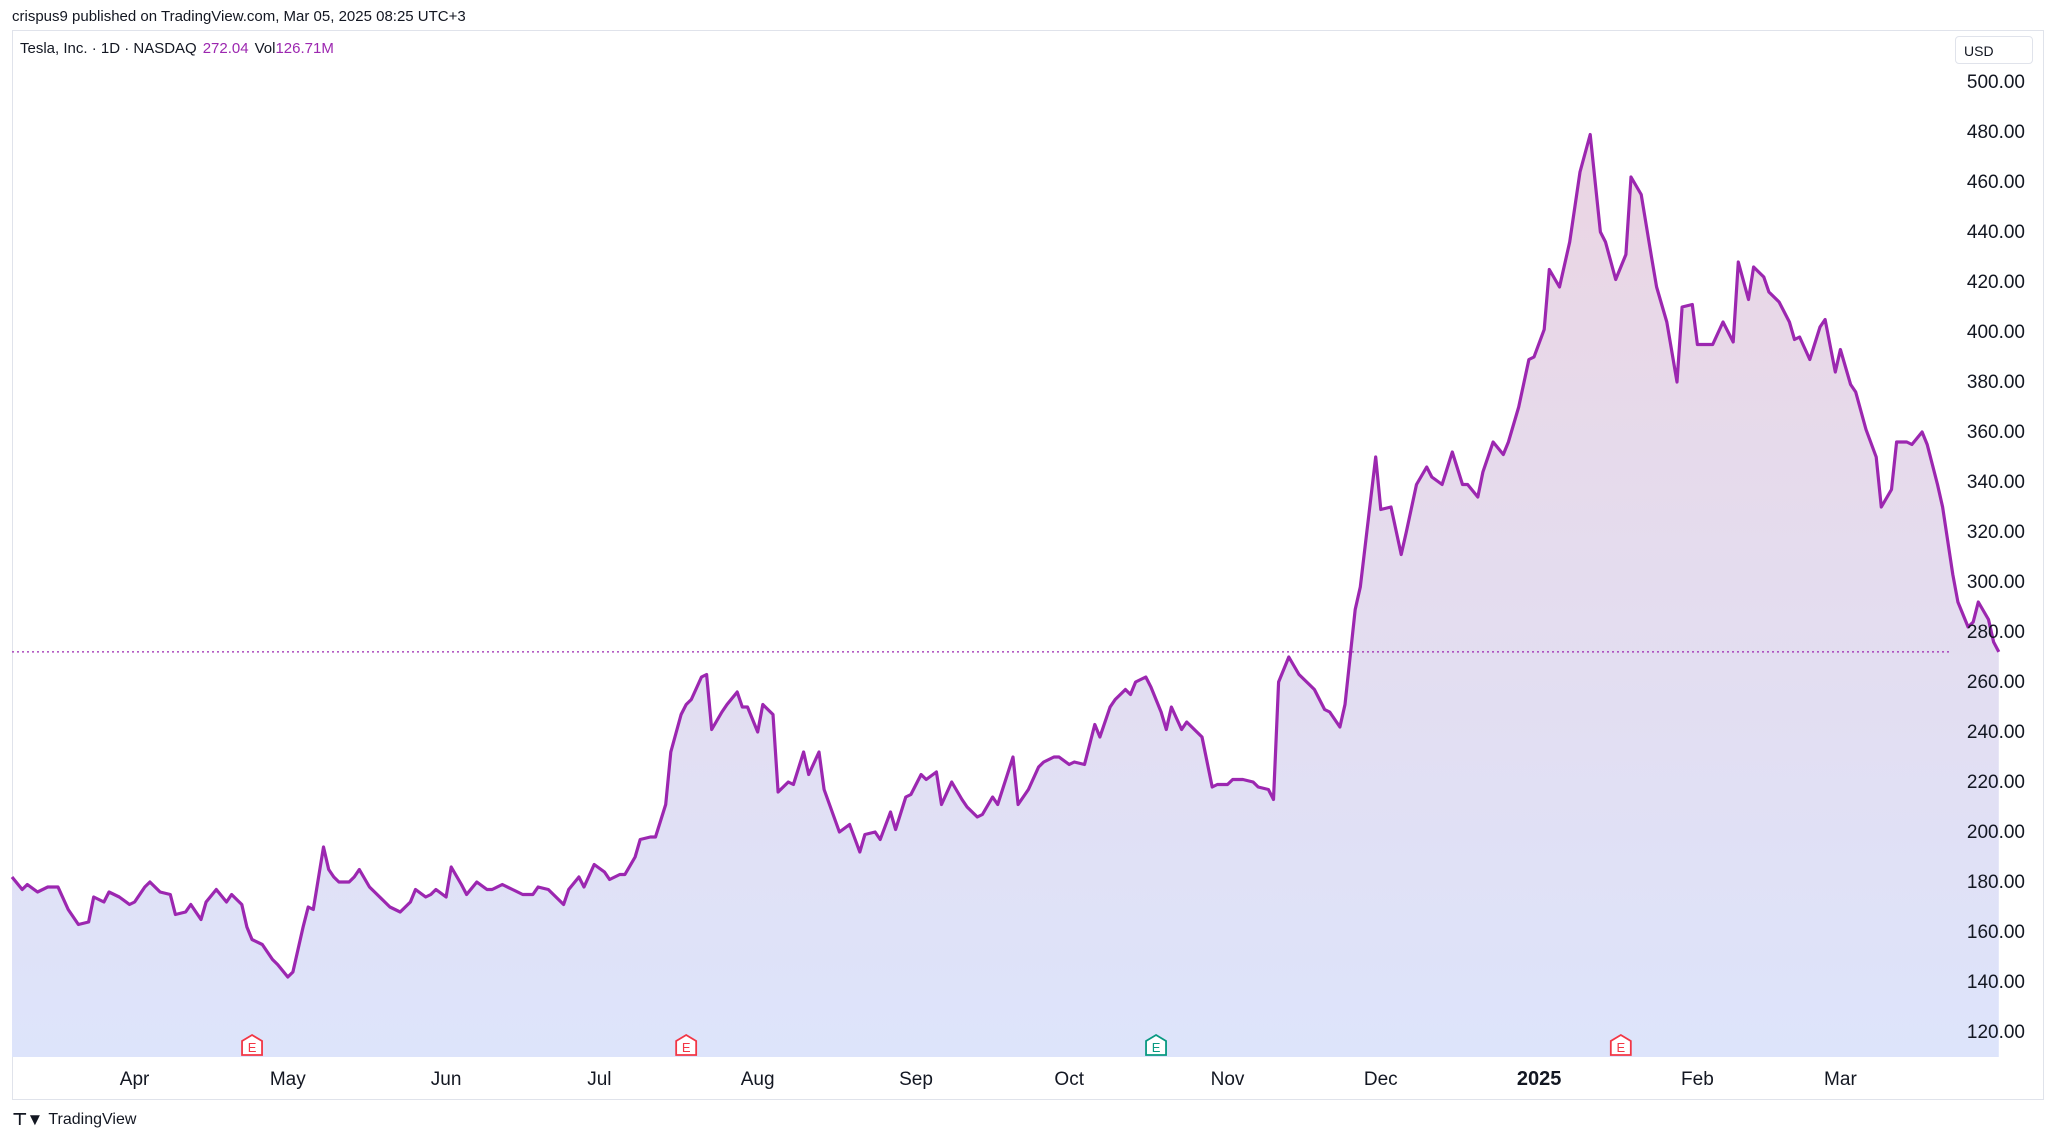 This screenshot has height=1139, width=2048. Describe the element at coordinates (1996, 532) in the screenshot. I see `y-tick-label: 320.00` at that location.